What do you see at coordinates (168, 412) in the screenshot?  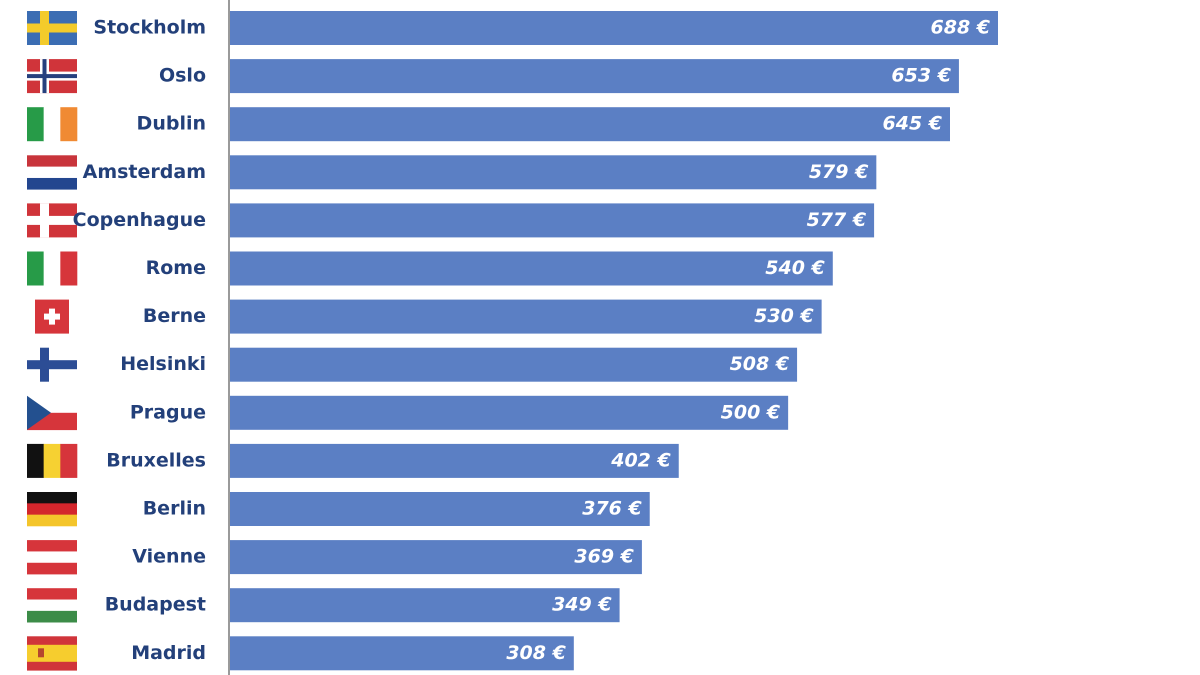 I see `category-label: Prague` at bounding box center [168, 412].